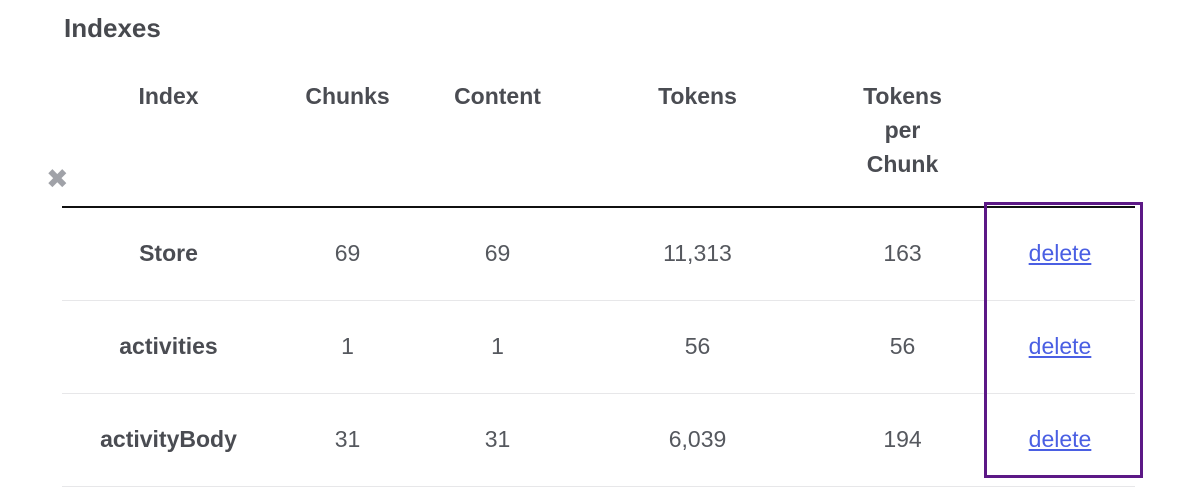 The image size is (1182, 490). Describe the element at coordinates (347, 439) in the screenshot. I see `chunks-cell: 31` at that location.